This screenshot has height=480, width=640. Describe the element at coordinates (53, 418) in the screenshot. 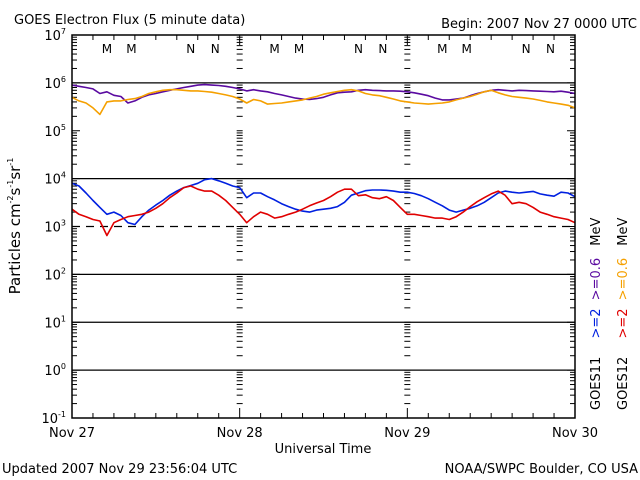

I see `y-tick-label: 10⁻¹` at that location.